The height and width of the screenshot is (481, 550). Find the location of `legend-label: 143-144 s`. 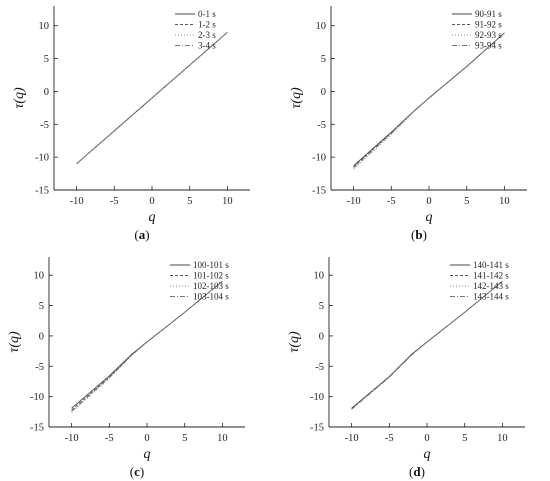

legend-label: 143-144 s is located at coordinates (491, 297).